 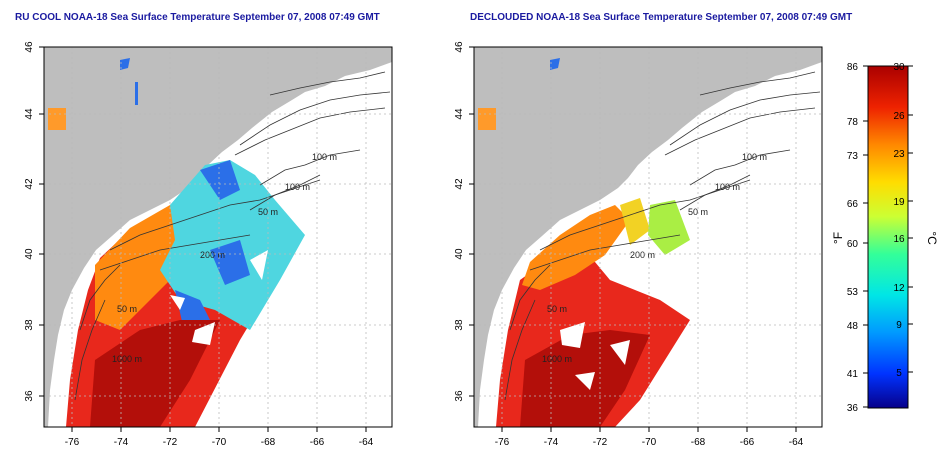 I want to click on colorbar-c-tick: 12, so click(x=899, y=288).